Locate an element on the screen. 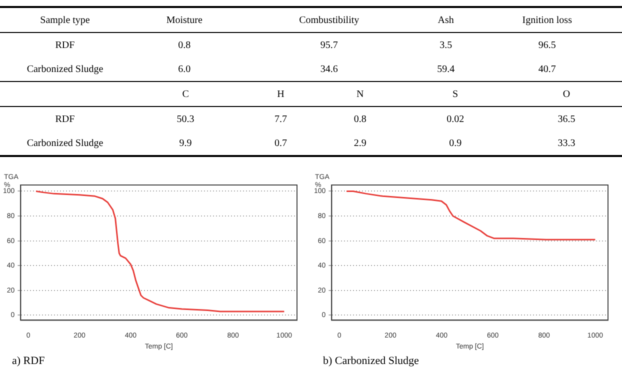  data-label: 59.4 is located at coordinates (446, 69).